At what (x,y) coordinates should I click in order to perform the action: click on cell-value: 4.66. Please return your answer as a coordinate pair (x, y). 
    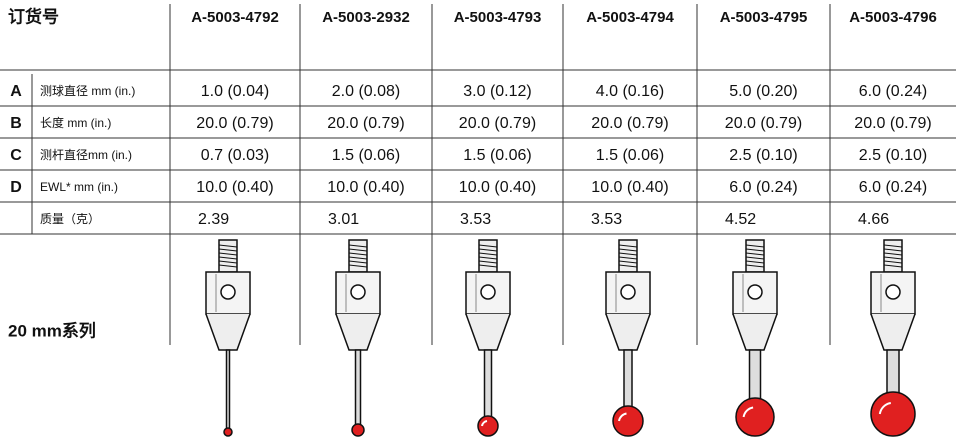
    Looking at the image, I should click on (873, 219).